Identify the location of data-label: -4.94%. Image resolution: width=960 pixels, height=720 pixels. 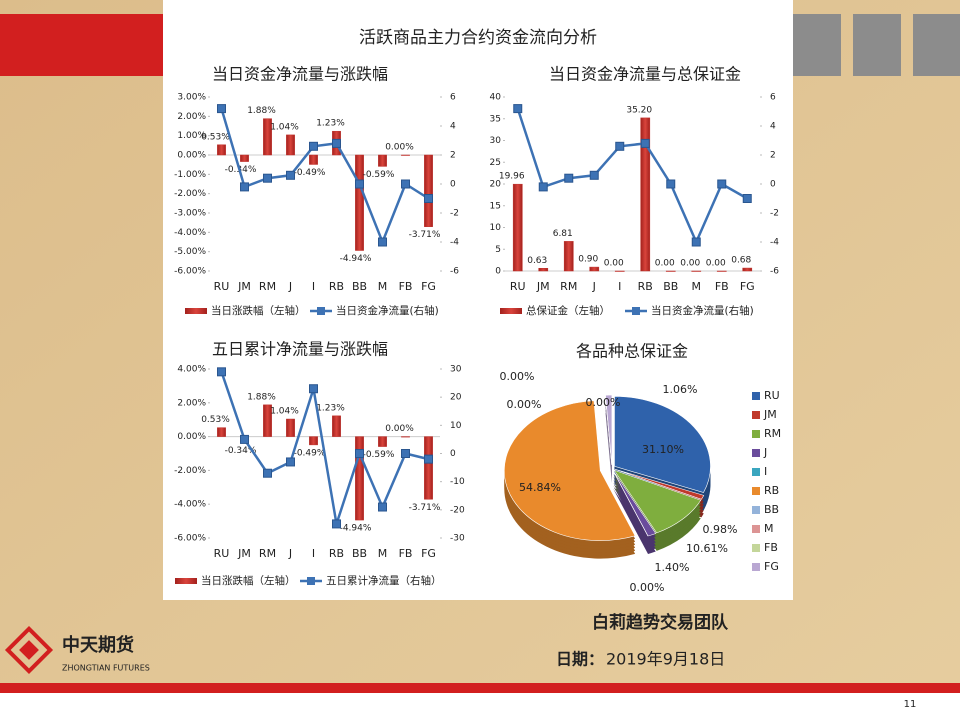
(356, 529).